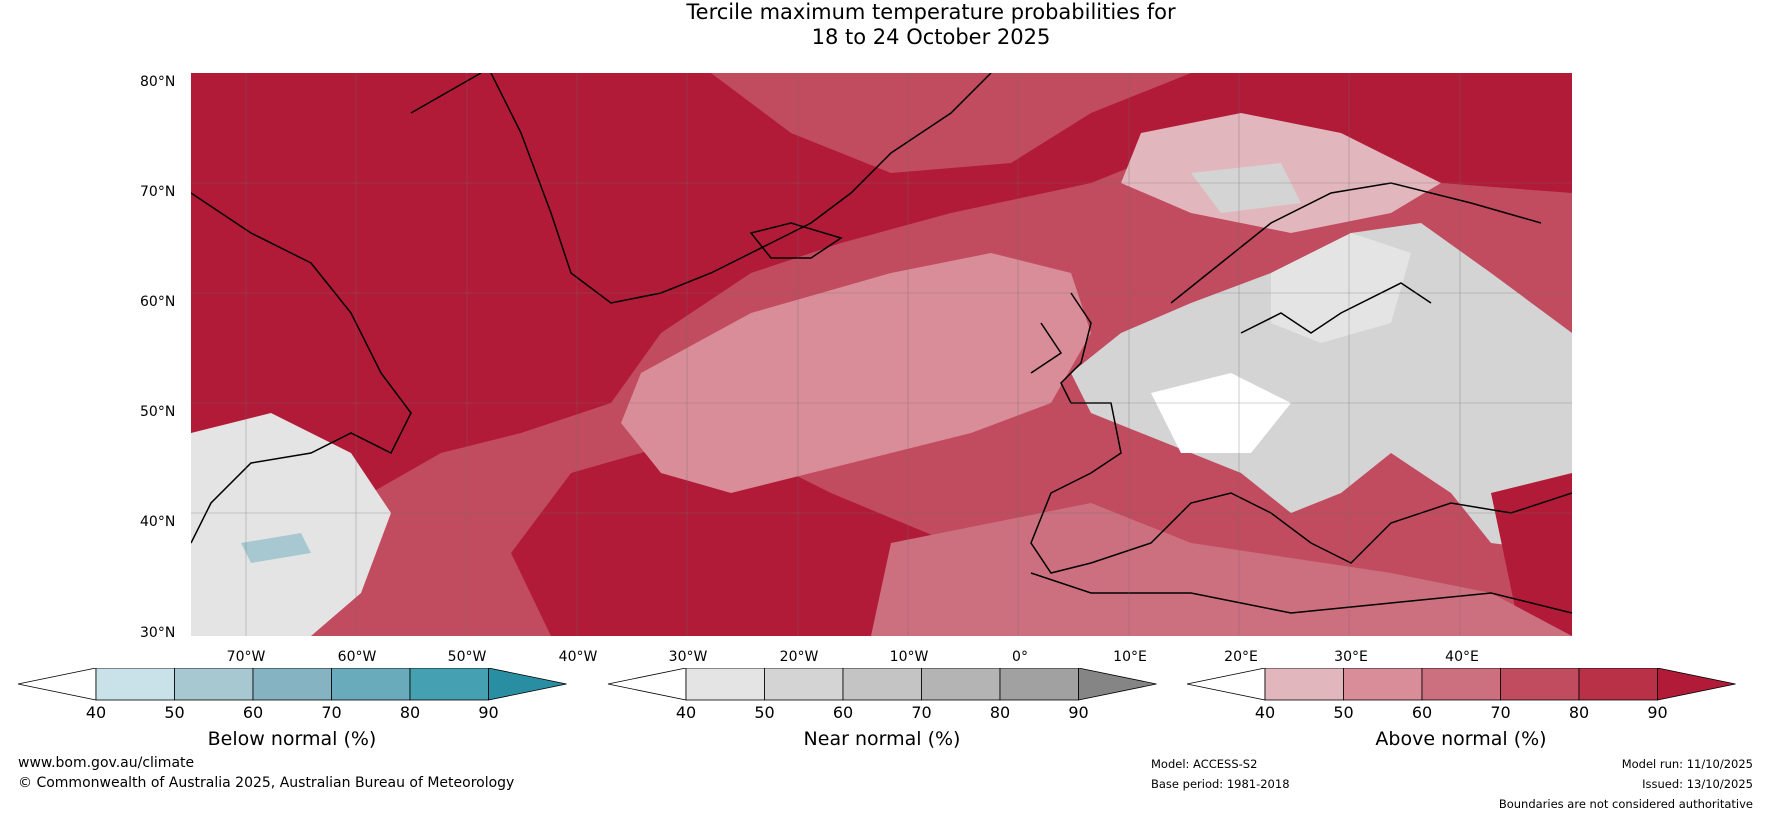 This screenshot has width=1770, height=816. Describe the element at coordinates (106, 763) in the screenshot. I see `website-text: www.bom.gov.au/climate` at that location.